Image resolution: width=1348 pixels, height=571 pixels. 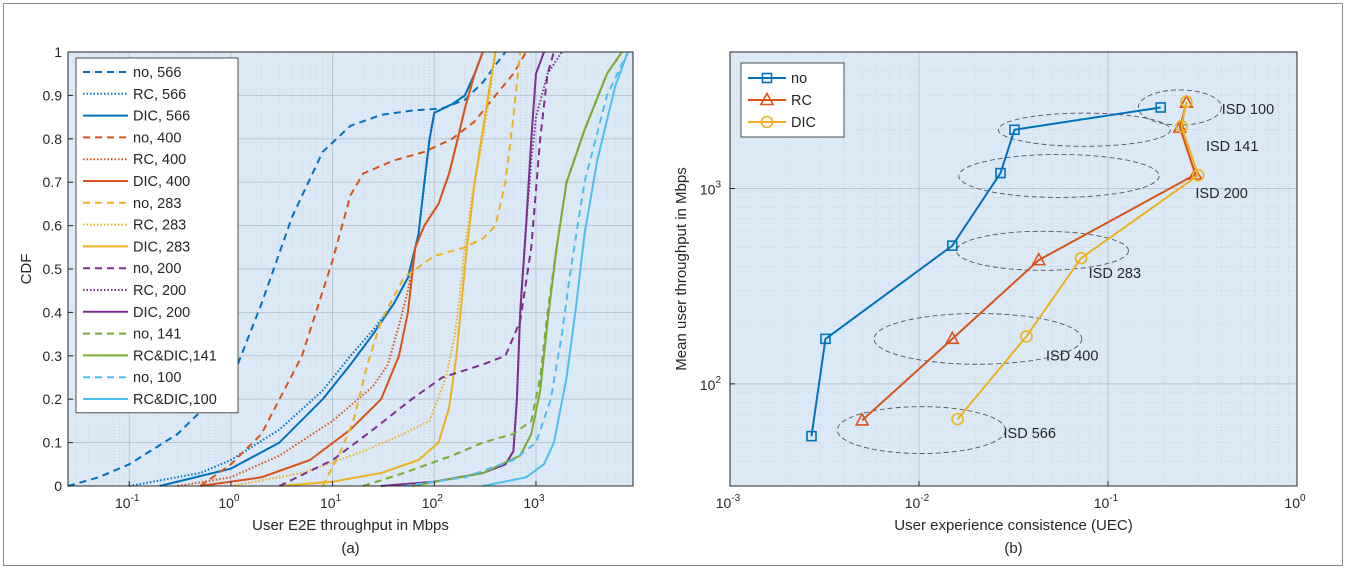 I want to click on x-tick-label: 10¹, so click(x=331, y=502).